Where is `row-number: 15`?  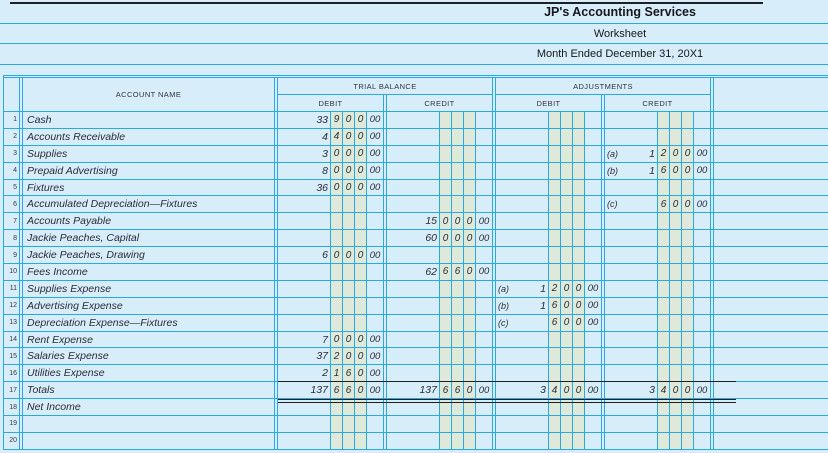 row-number: 15 is located at coordinates (13, 356).